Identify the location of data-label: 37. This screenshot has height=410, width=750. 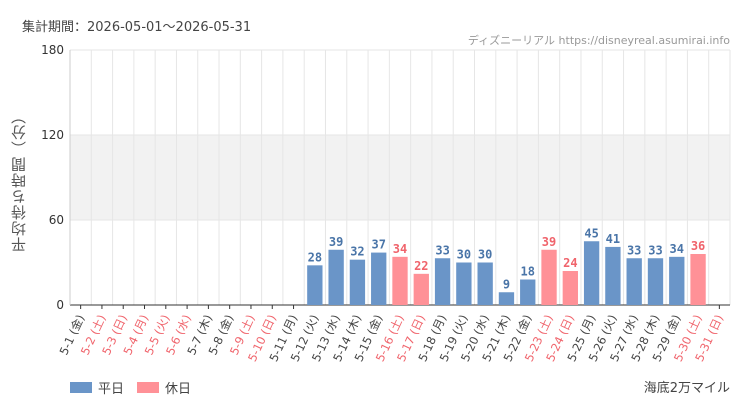
(378, 245).